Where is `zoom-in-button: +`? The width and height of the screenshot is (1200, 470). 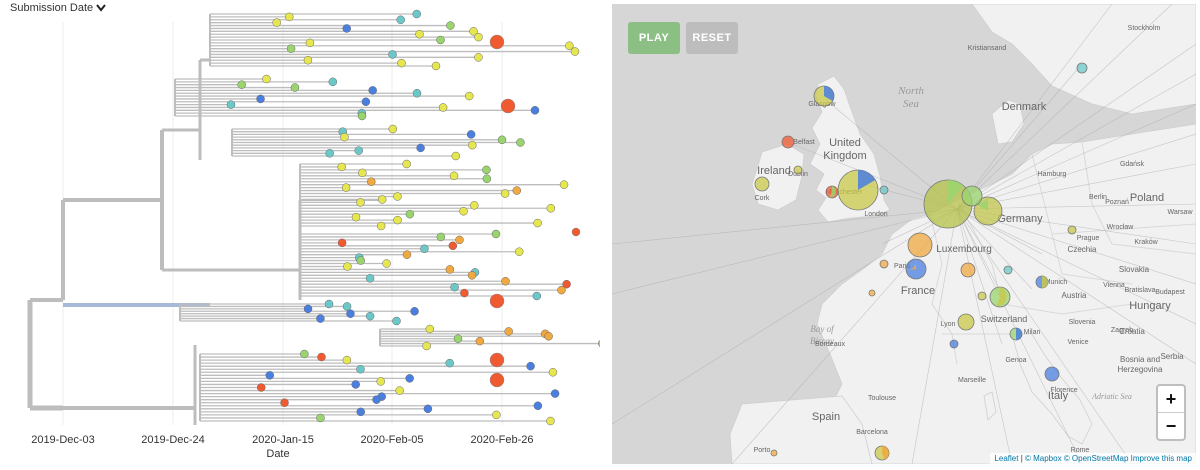
zoom-in-button: + is located at coordinates (1171, 399).